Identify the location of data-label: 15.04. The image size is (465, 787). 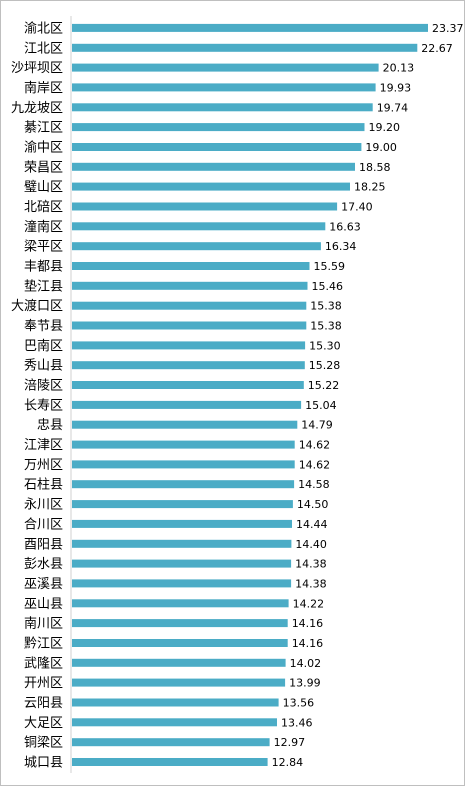
(321, 405).